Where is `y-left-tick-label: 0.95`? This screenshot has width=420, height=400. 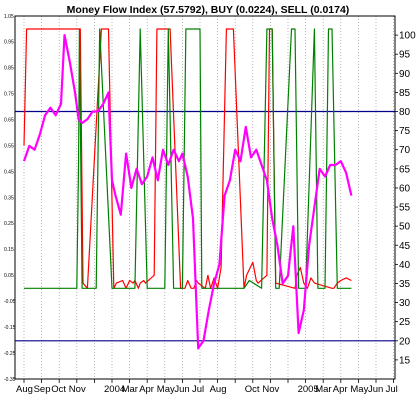
y-left-tick-label: 0.95 is located at coordinates (9, 43).